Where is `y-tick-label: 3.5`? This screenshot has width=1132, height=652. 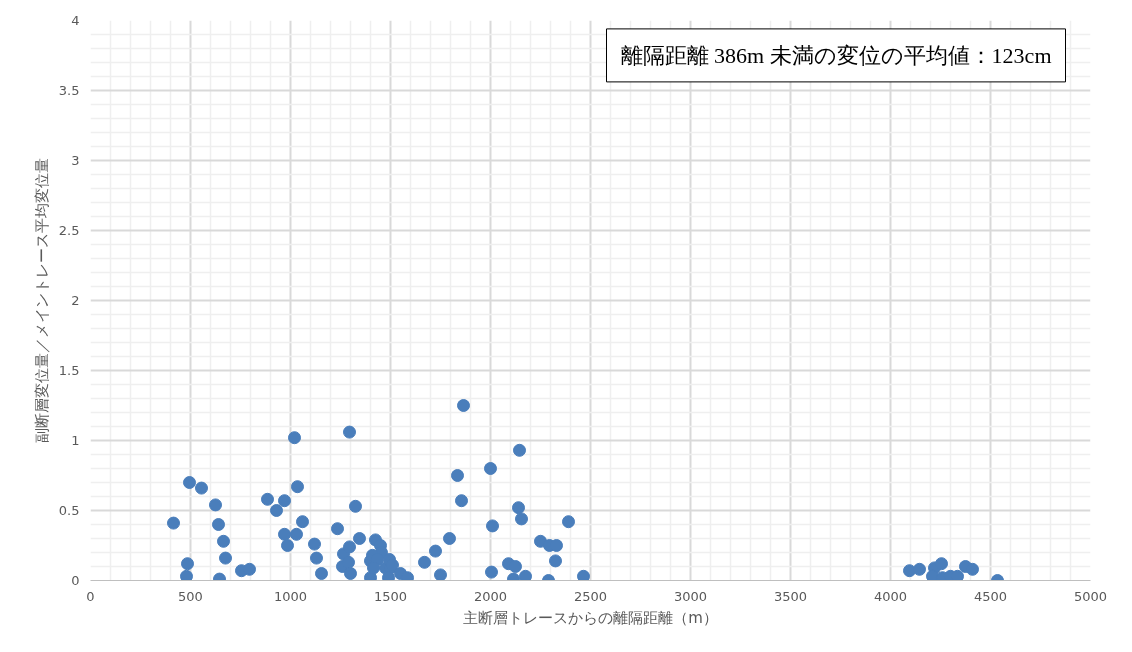
y-tick-label: 3.5 is located at coordinates (69, 90).